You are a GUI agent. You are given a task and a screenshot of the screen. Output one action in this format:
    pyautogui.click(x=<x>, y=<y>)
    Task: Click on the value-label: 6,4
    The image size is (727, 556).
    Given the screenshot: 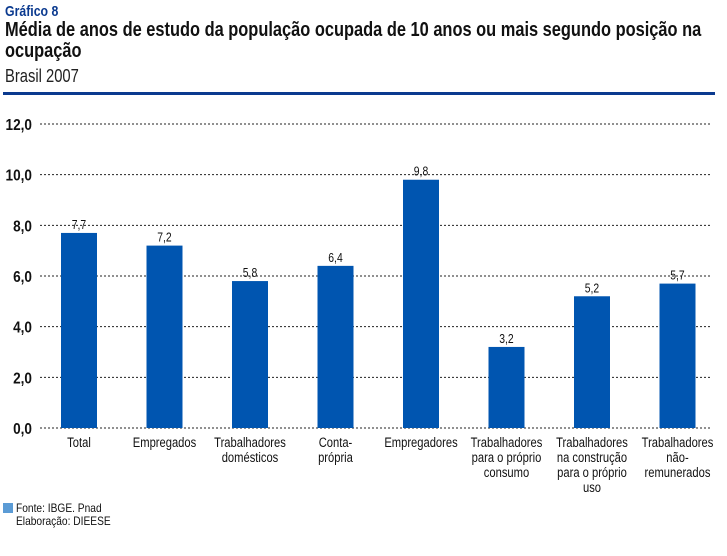 What is the action you would take?
    pyautogui.click(x=335, y=258)
    